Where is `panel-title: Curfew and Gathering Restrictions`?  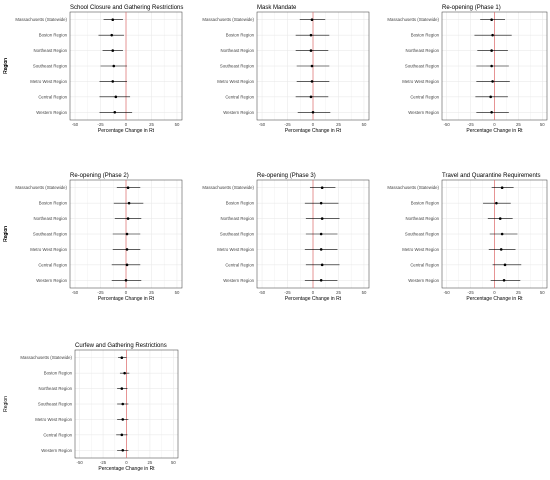
panel-title: Curfew and Gathering Restrictions is located at coordinates (121, 346).